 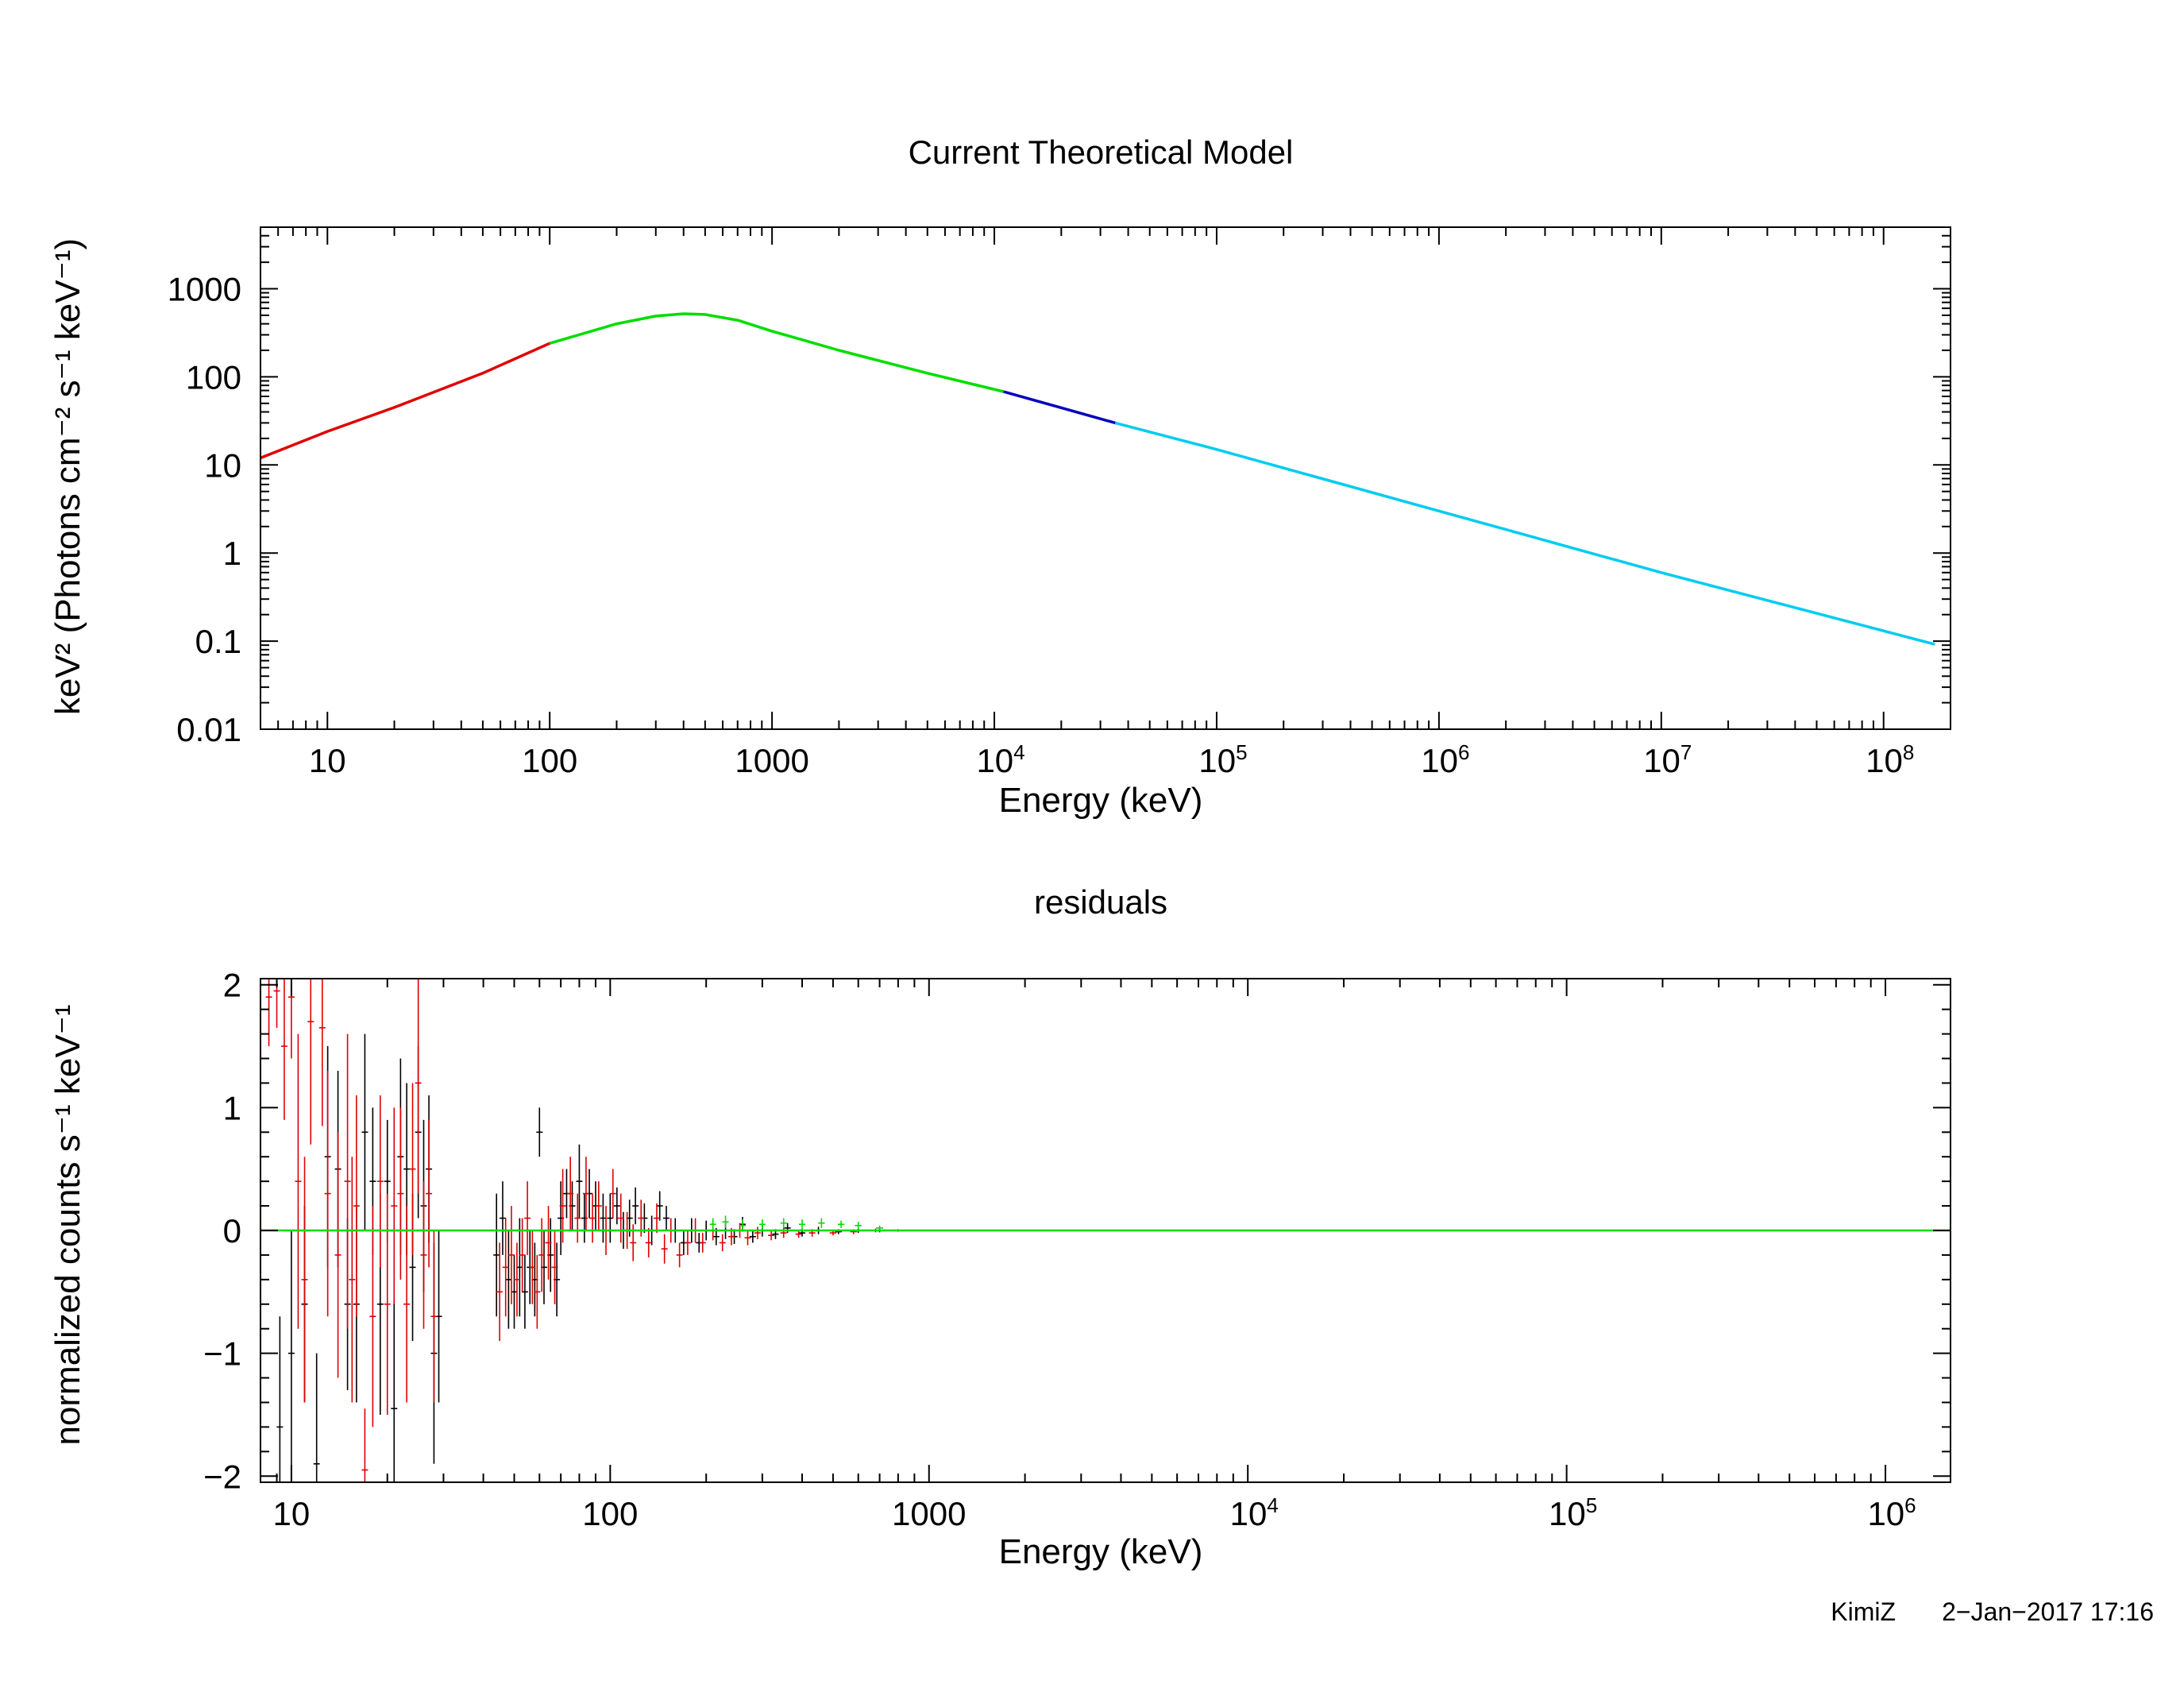 I want to click on model-y-axis-label: keV² (Photons cm⁻² s⁻¹ keV⁻¹), so click(x=67, y=477).